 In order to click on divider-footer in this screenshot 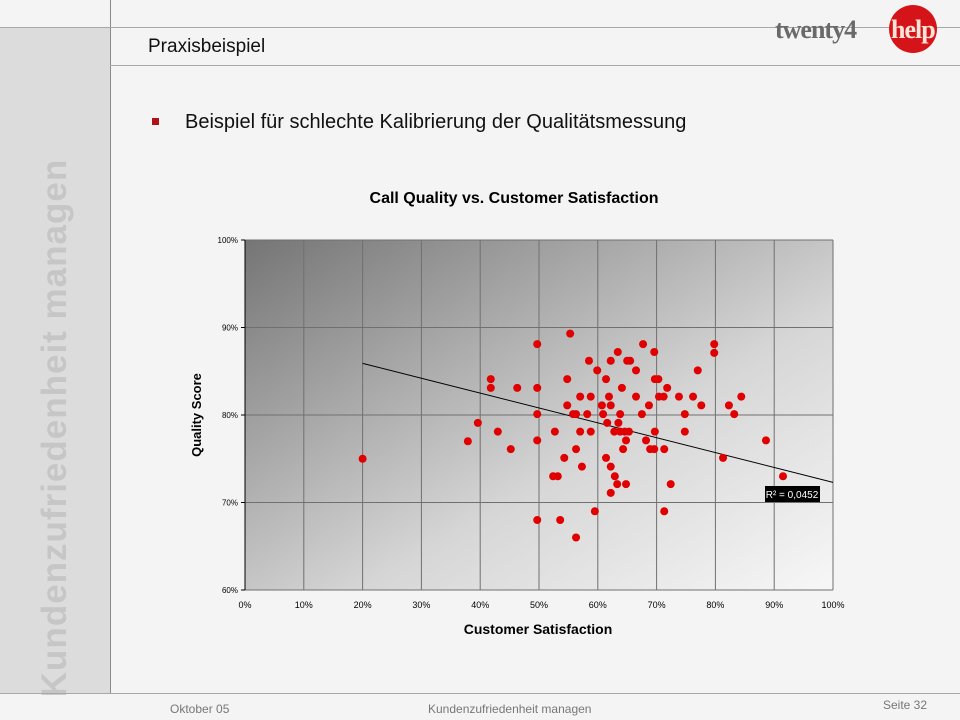, I will do `click(480, 693)`.